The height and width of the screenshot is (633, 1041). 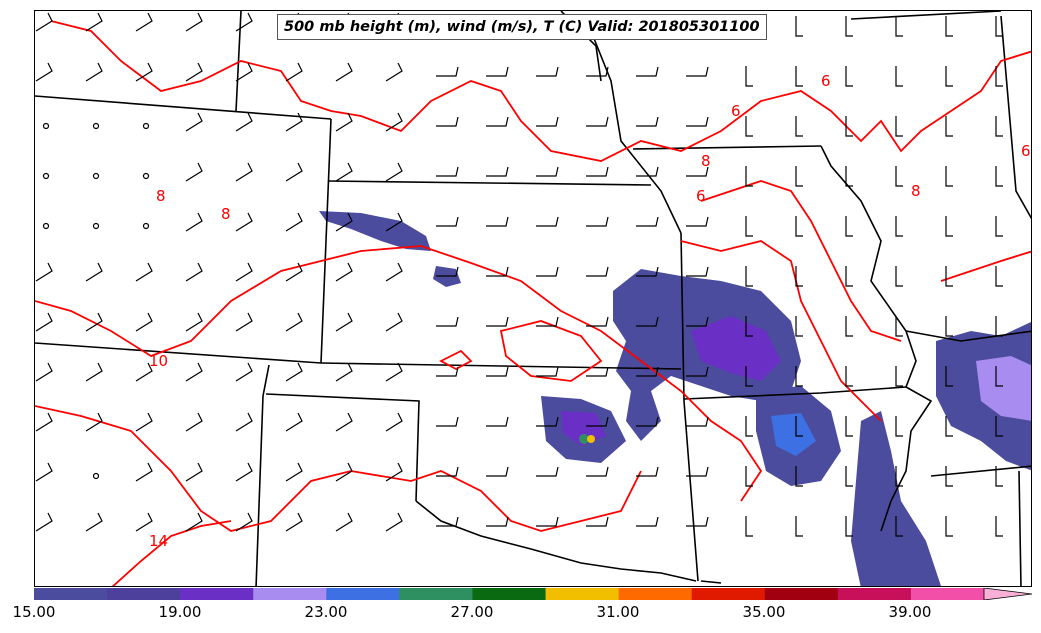 I want to click on precip-area-mo-core, so click(x=736, y=348).